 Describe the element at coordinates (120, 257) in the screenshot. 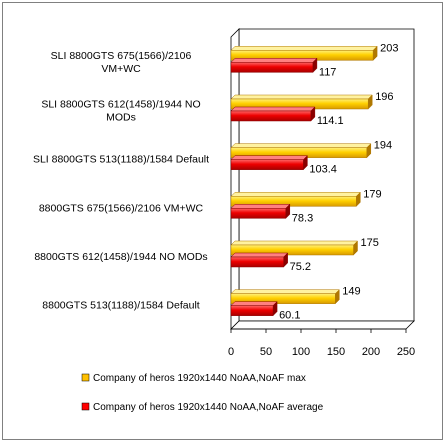

I see `category-label: 8800GTS 612(1458)/1944 NO MODs` at that location.